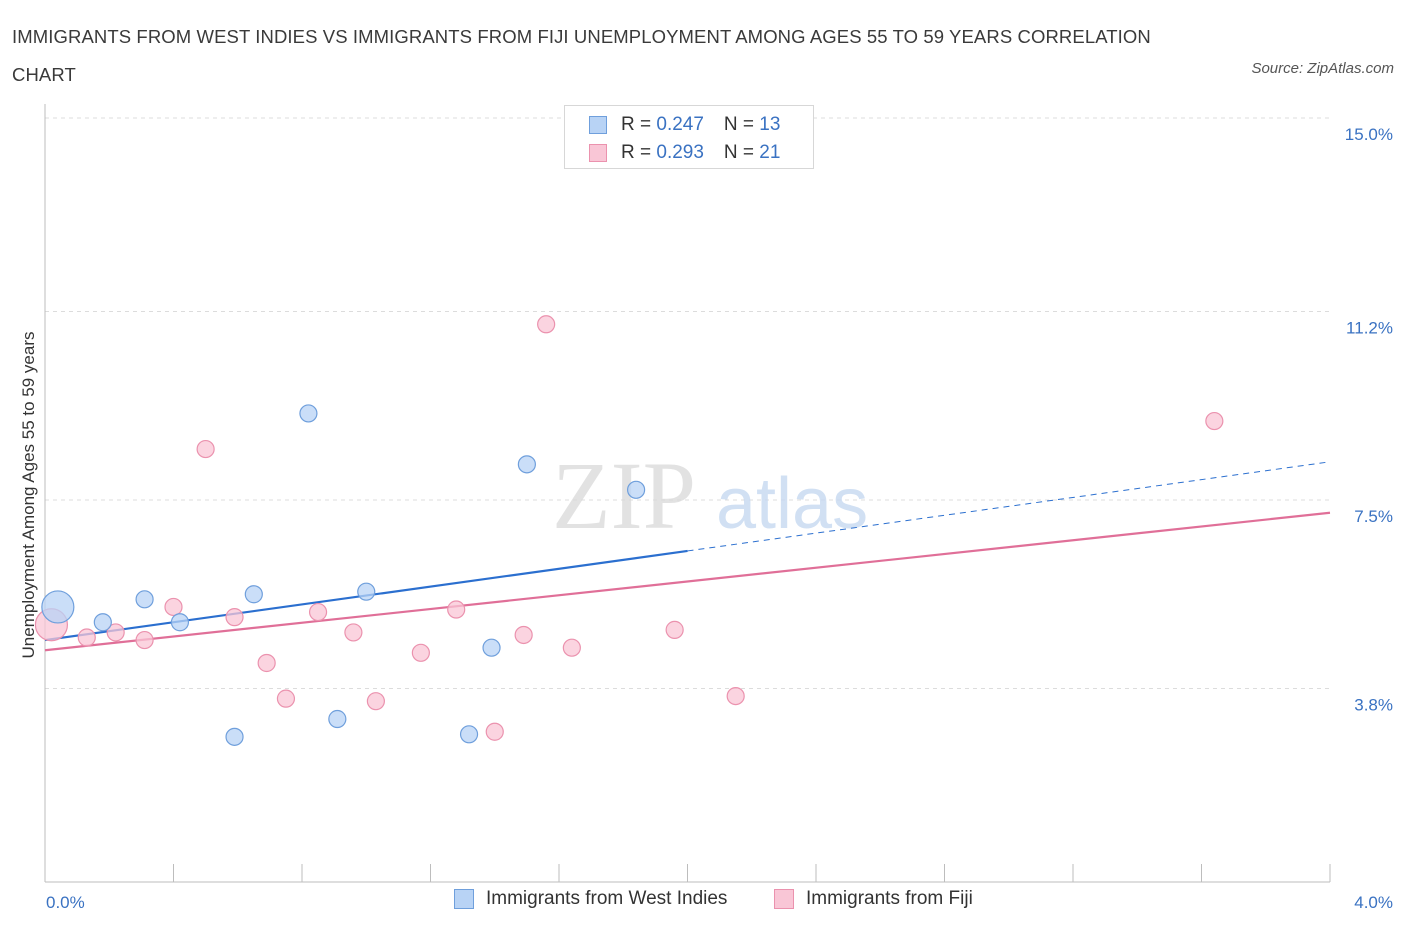 The width and height of the screenshot is (1406, 930). I want to click on fiji-n-value: 21, so click(770, 152).